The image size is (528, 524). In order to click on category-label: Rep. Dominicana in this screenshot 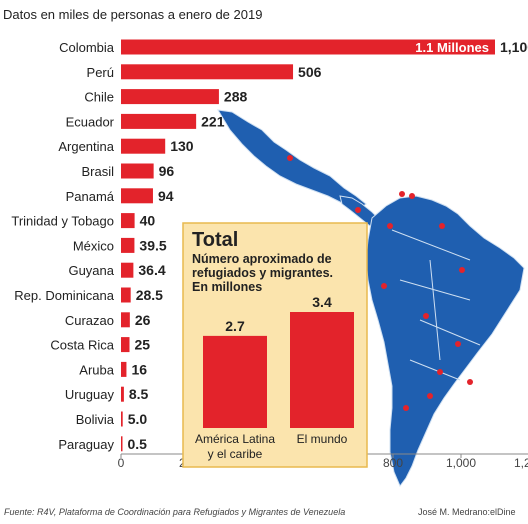, I will do `click(64, 295)`.